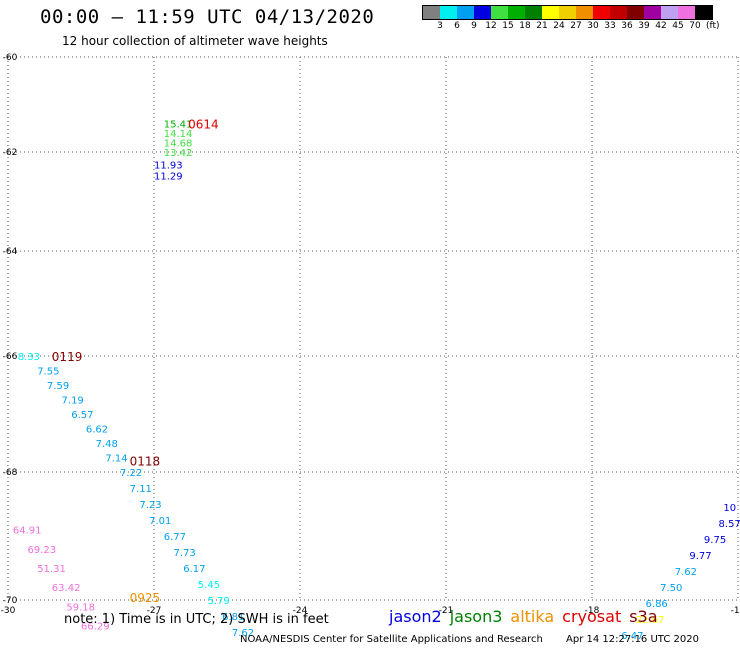 The width and height of the screenshot is (740, 650). I want to click on footer-timestamp: Apr 14 12:27:16 UTC 2020, so click(632, 639).